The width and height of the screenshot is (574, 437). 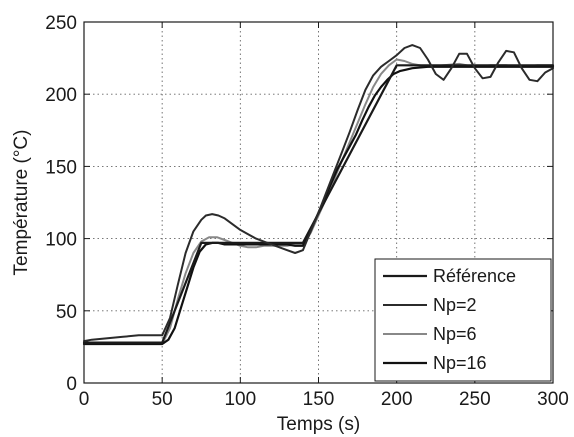 What do you see at coordinates (455, 305) in the screenshot?
I see `legend-label: Np=2` at bounding box center [455, 305].